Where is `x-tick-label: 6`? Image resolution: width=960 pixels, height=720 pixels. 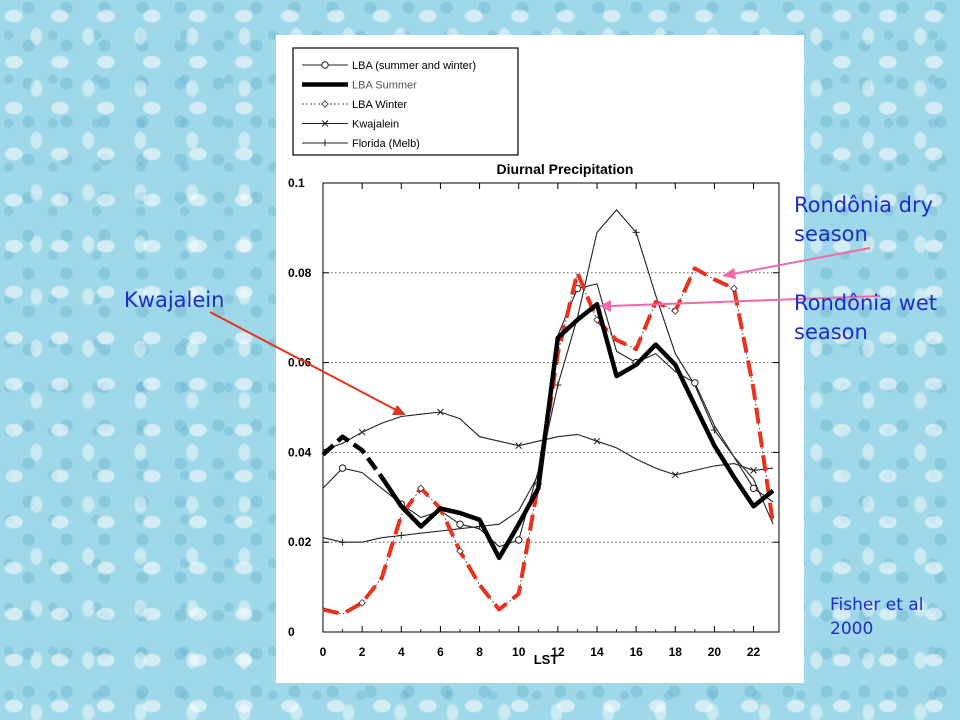 x-tick-label: 6 is located at coordinates (440, 652).